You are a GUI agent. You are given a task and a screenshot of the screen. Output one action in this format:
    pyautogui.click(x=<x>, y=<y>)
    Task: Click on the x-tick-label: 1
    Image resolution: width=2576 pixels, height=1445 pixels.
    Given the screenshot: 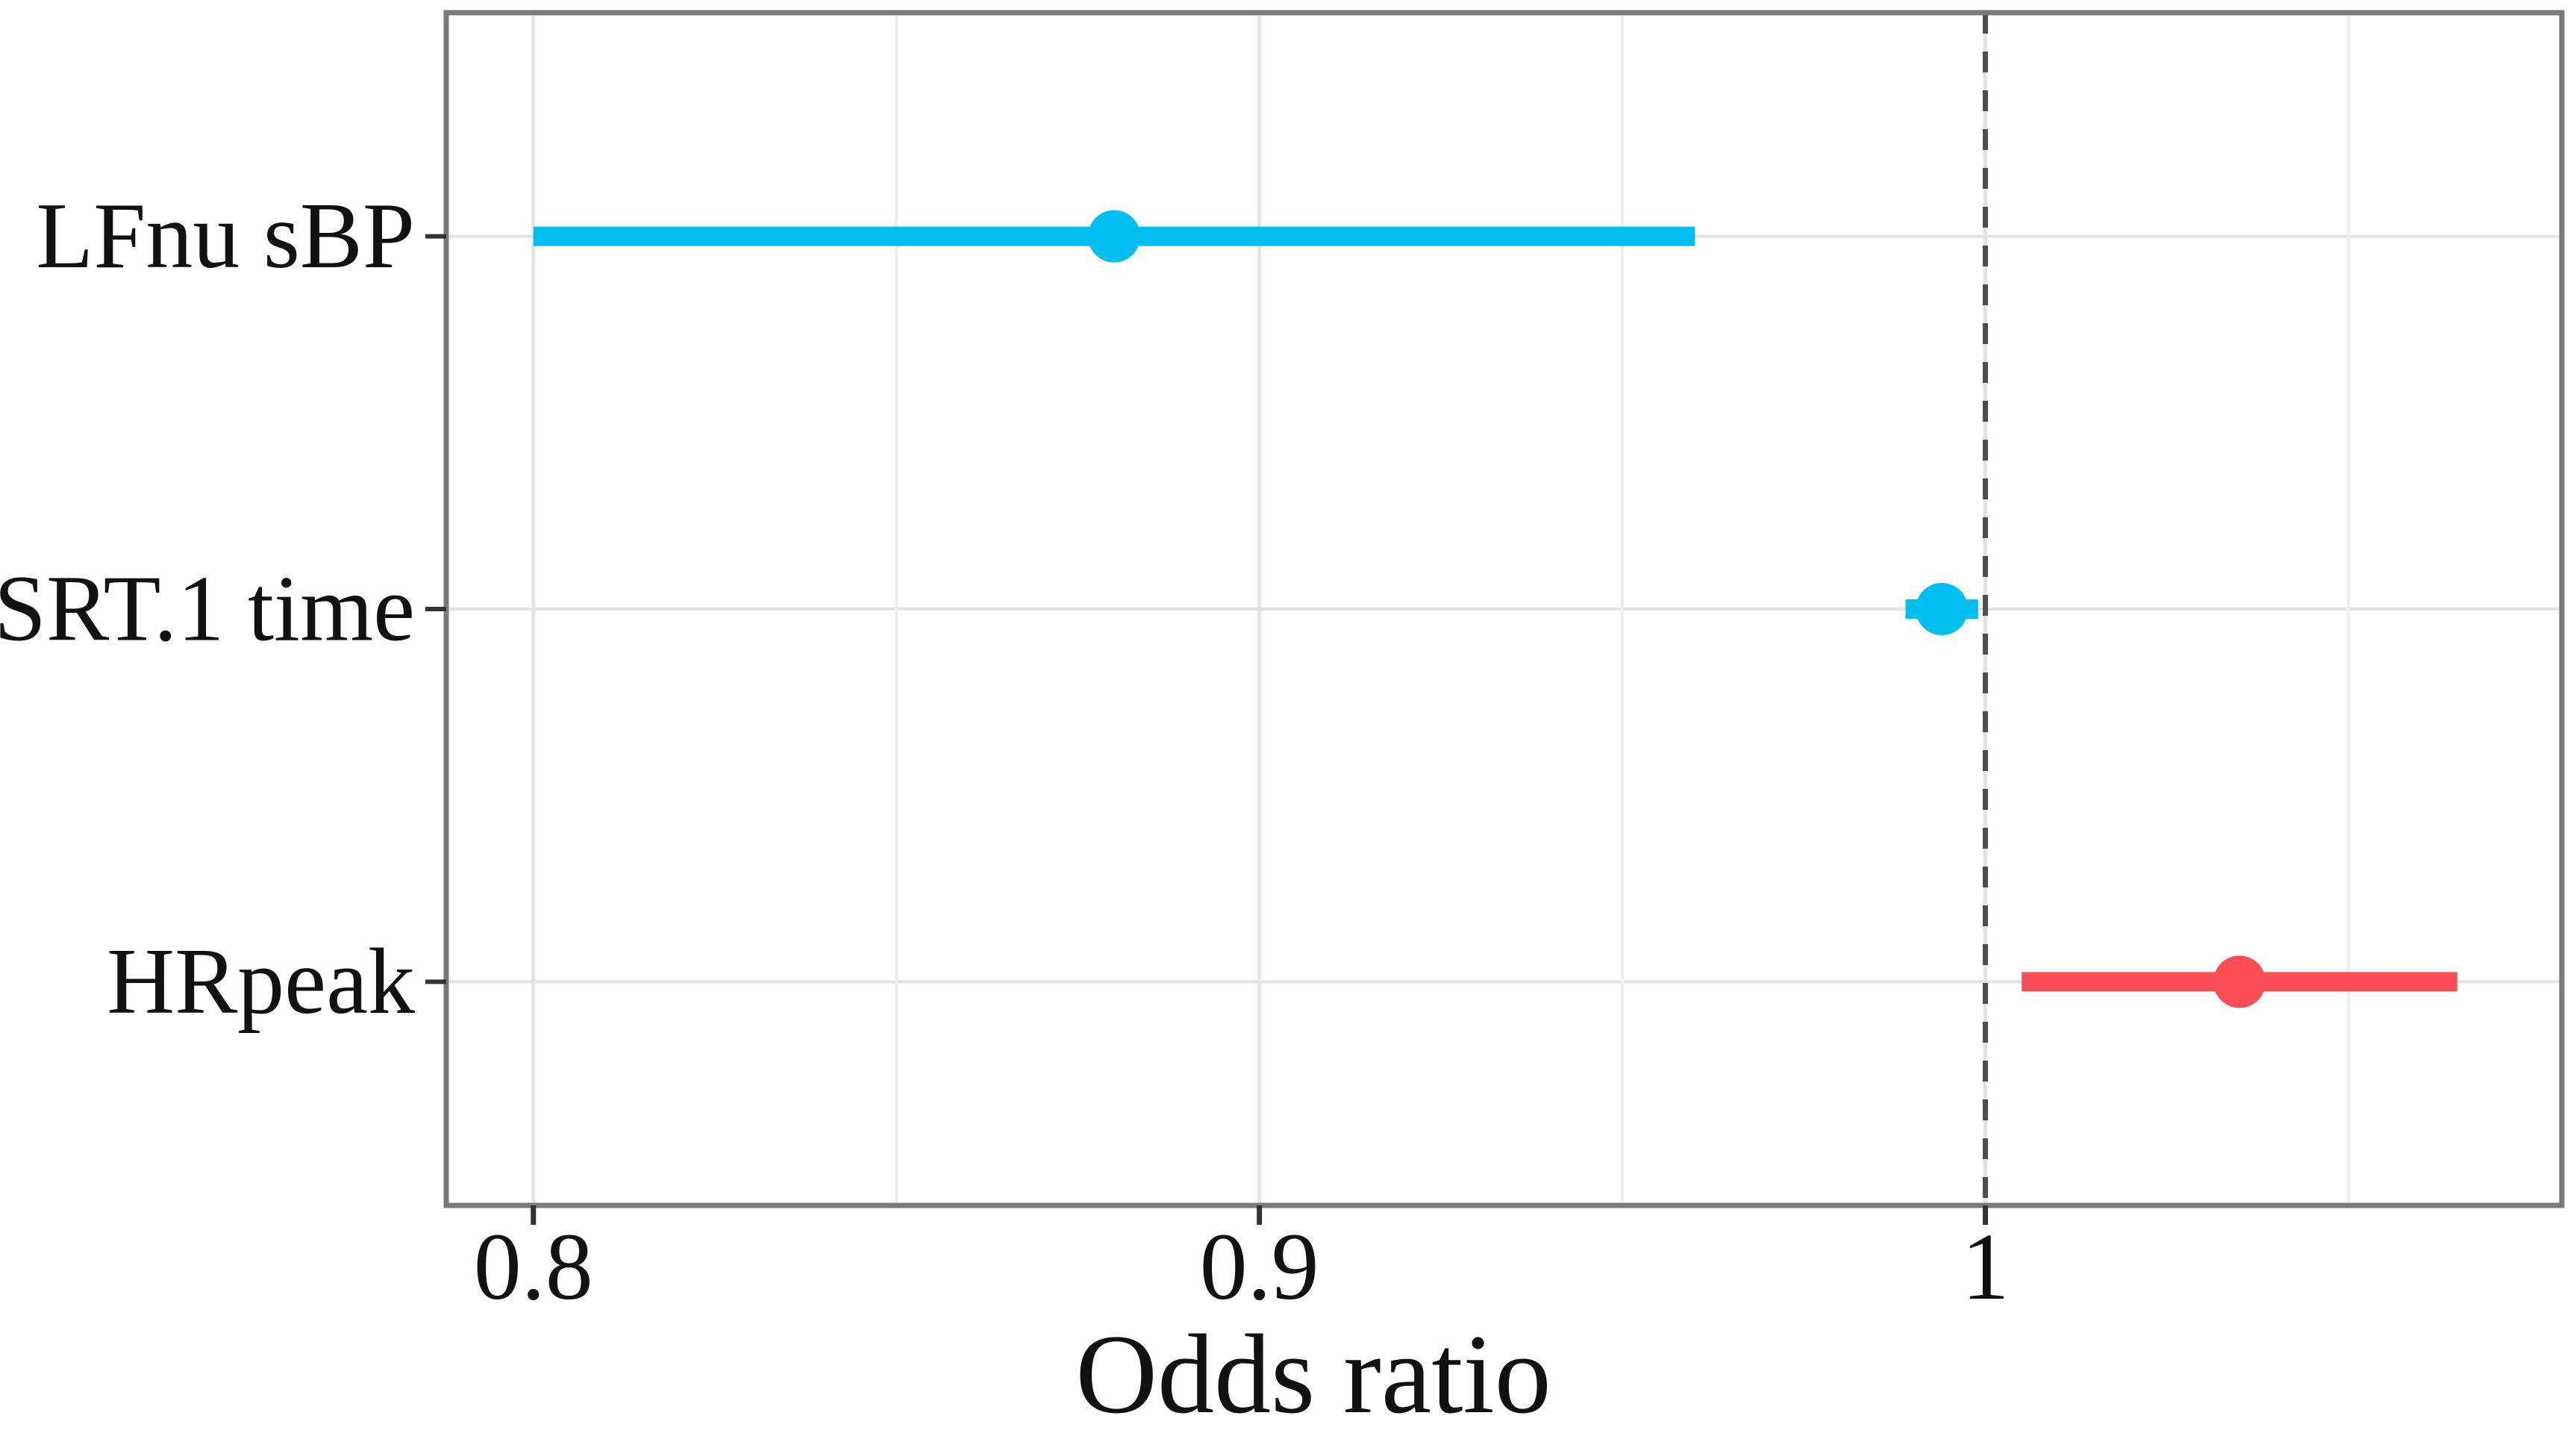 What is the action you would take?
    pyautogui.click(x=1986, y=1267)
    